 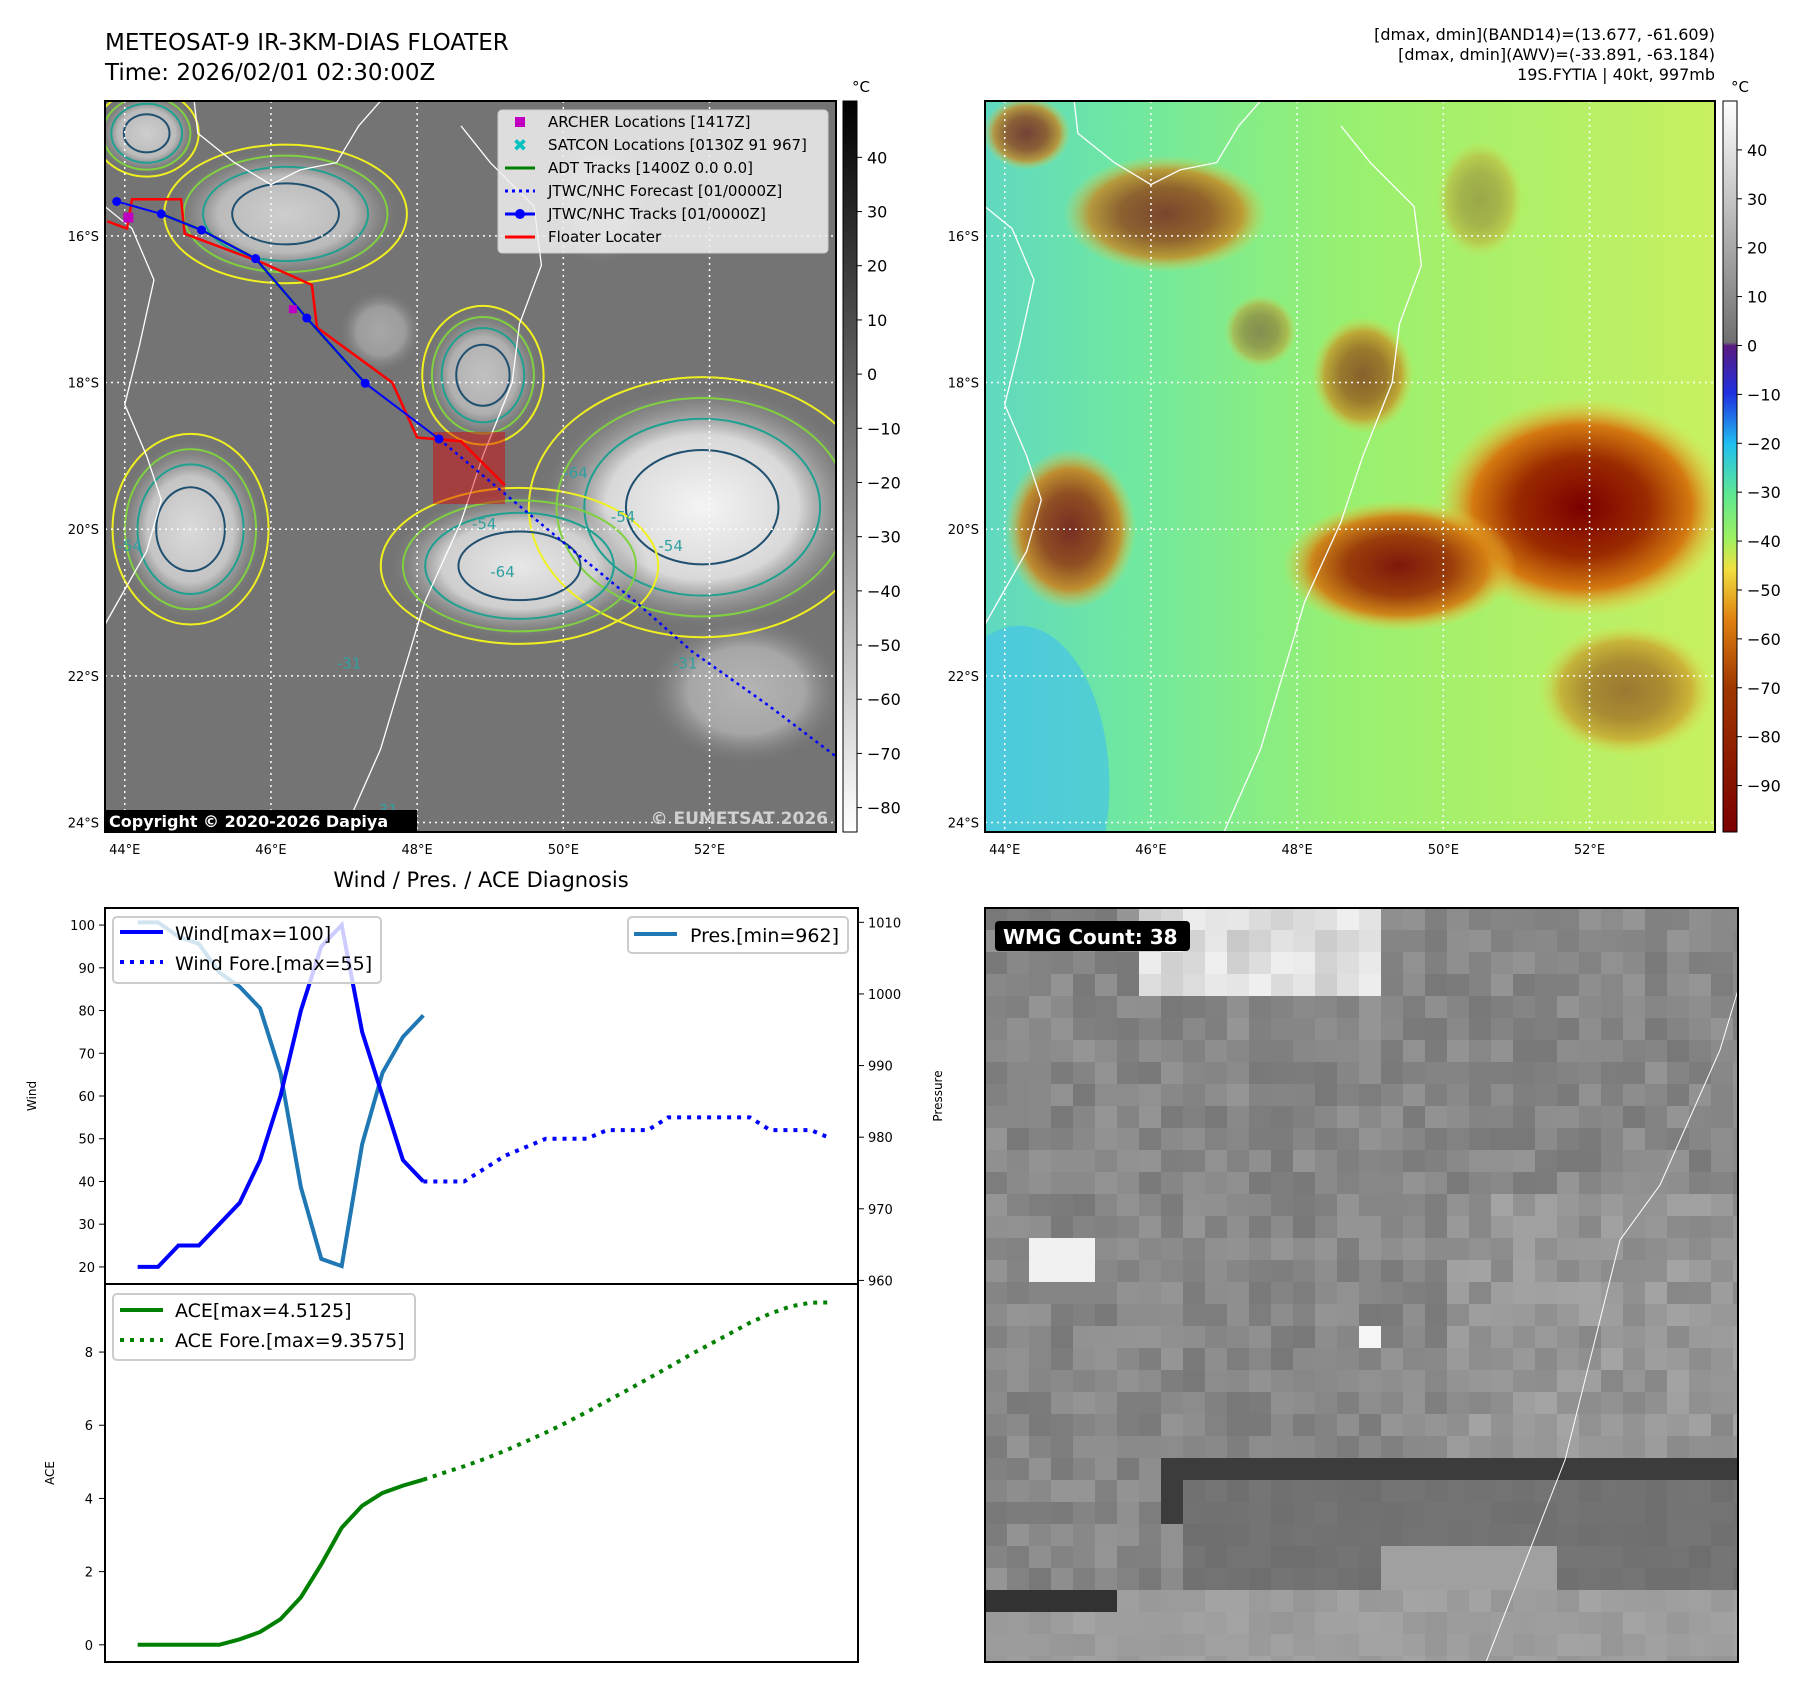 What do you see at coordinates (884, 591) in the screenshot?
I see `colorbar-tick-label: −40` at bounding box center [884, 591].